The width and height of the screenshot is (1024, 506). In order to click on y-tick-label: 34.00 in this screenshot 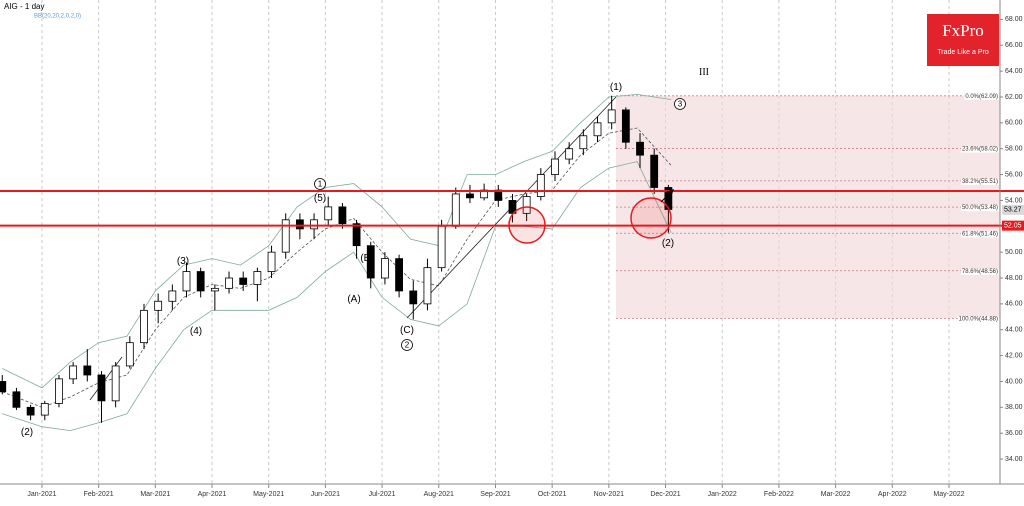, I will do `click(1014, 459)`.